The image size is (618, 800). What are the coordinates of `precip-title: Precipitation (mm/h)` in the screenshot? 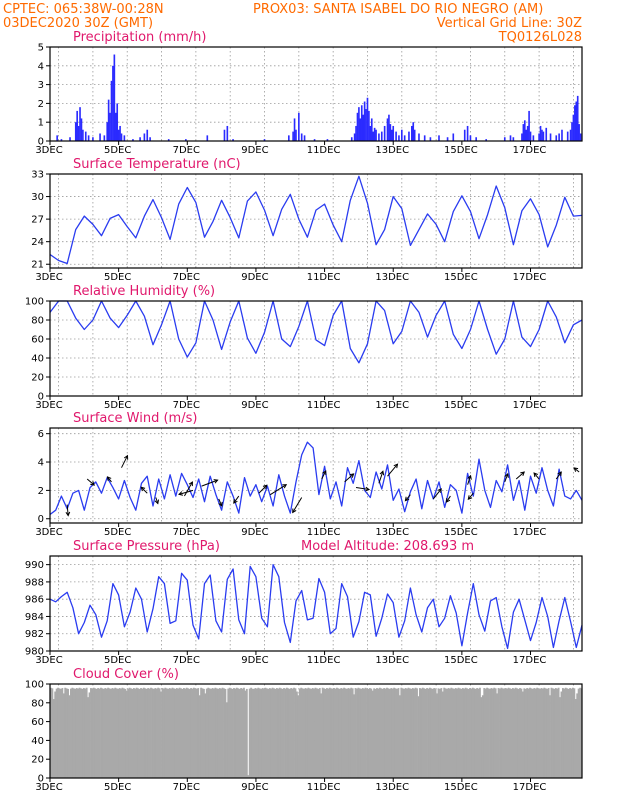 It's located at (139, 37).